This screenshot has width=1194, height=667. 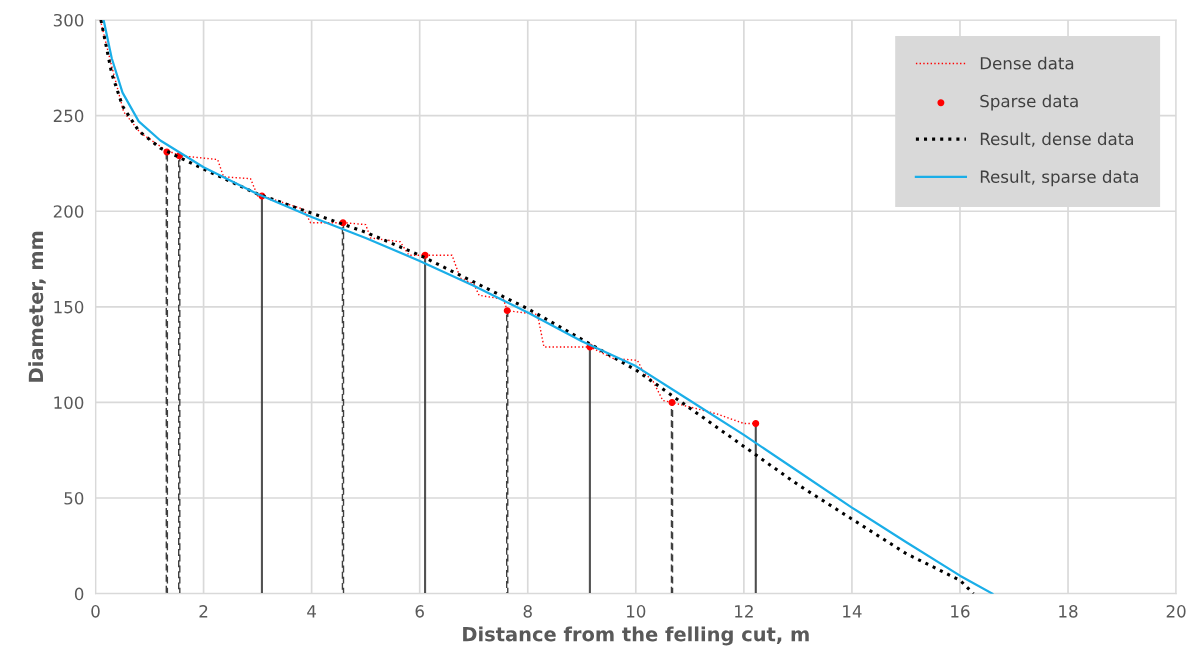 What do you see at coordinates (527, 611) in the screenshot?
I see `x-tick-label: 8` at bounding box center [527, 611].